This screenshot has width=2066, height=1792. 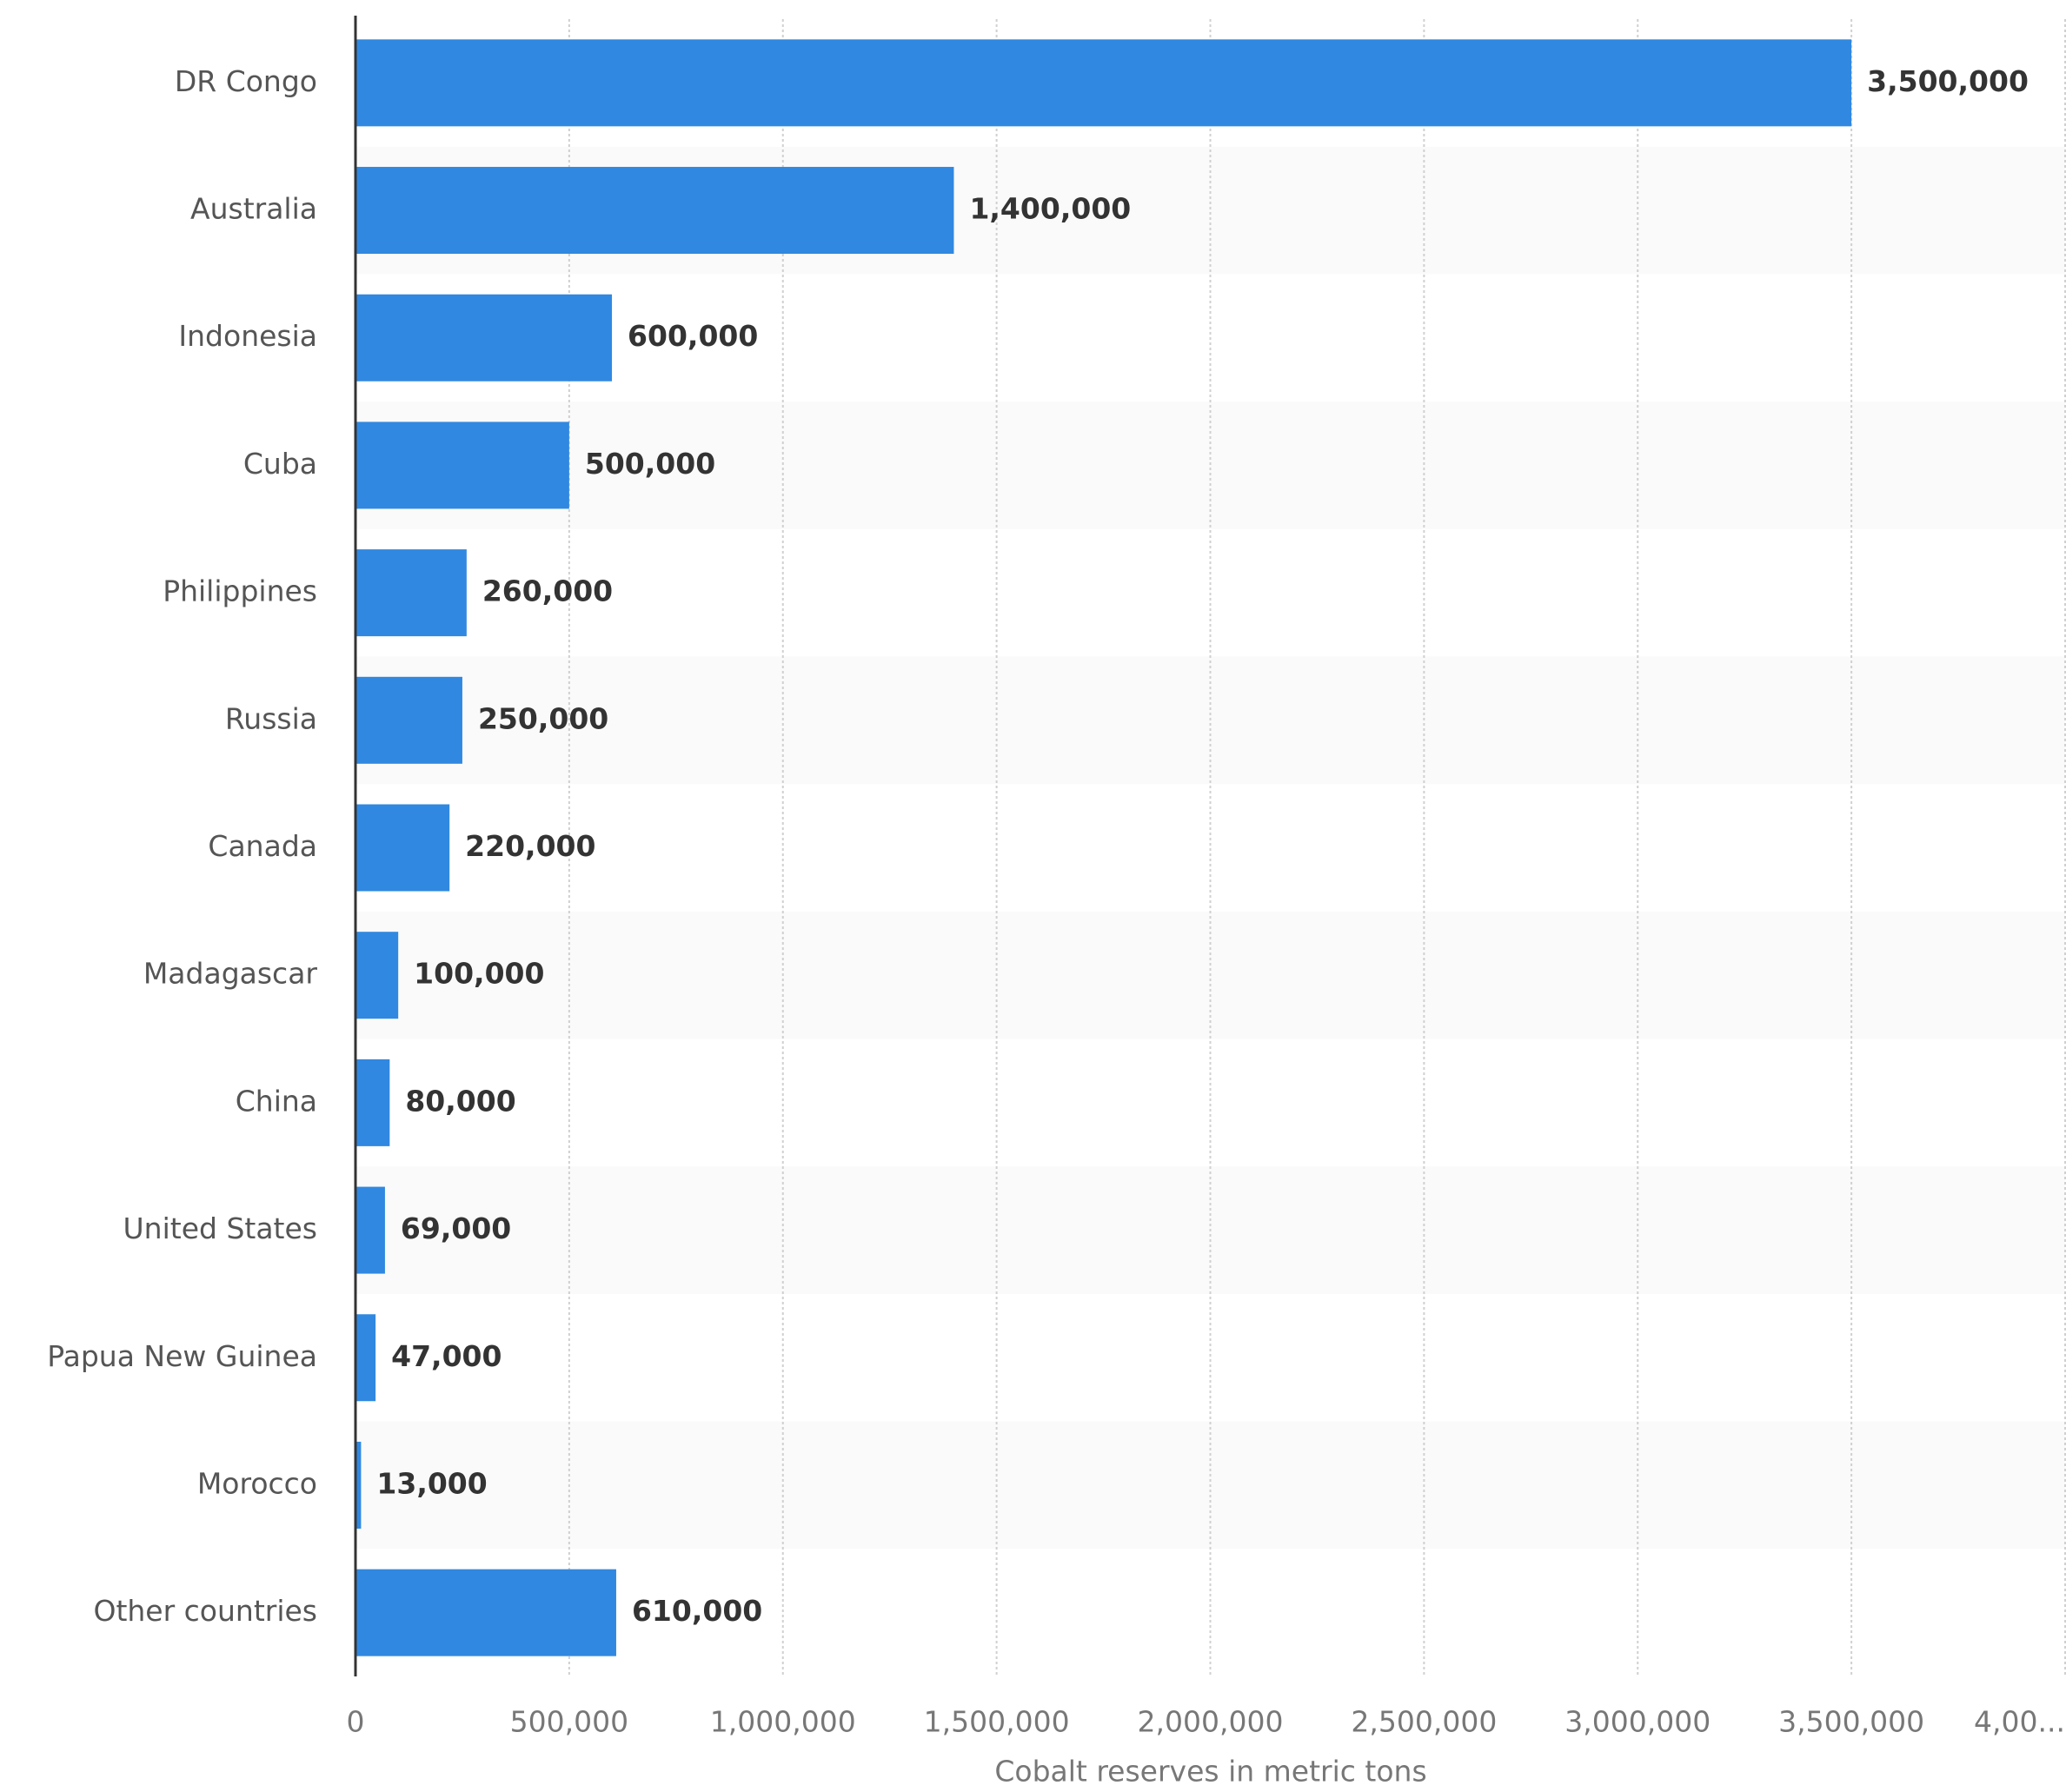 I want to click on x-tick-label: 500,000, so click(x=569, y=1722).